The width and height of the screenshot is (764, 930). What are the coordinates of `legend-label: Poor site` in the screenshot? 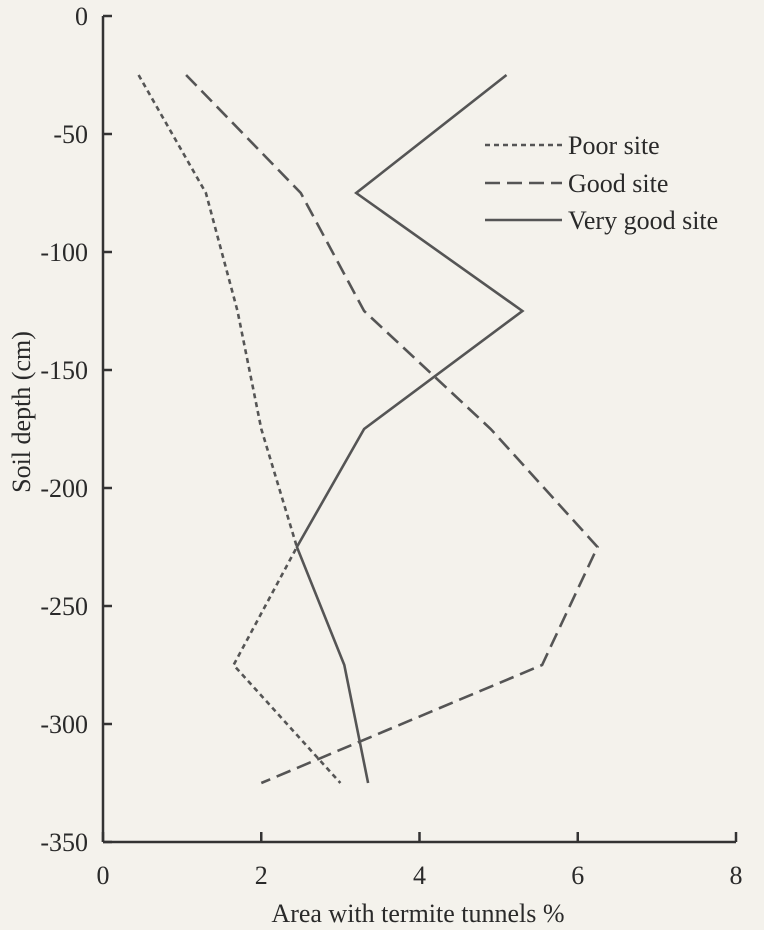 It's located at (614, 145).